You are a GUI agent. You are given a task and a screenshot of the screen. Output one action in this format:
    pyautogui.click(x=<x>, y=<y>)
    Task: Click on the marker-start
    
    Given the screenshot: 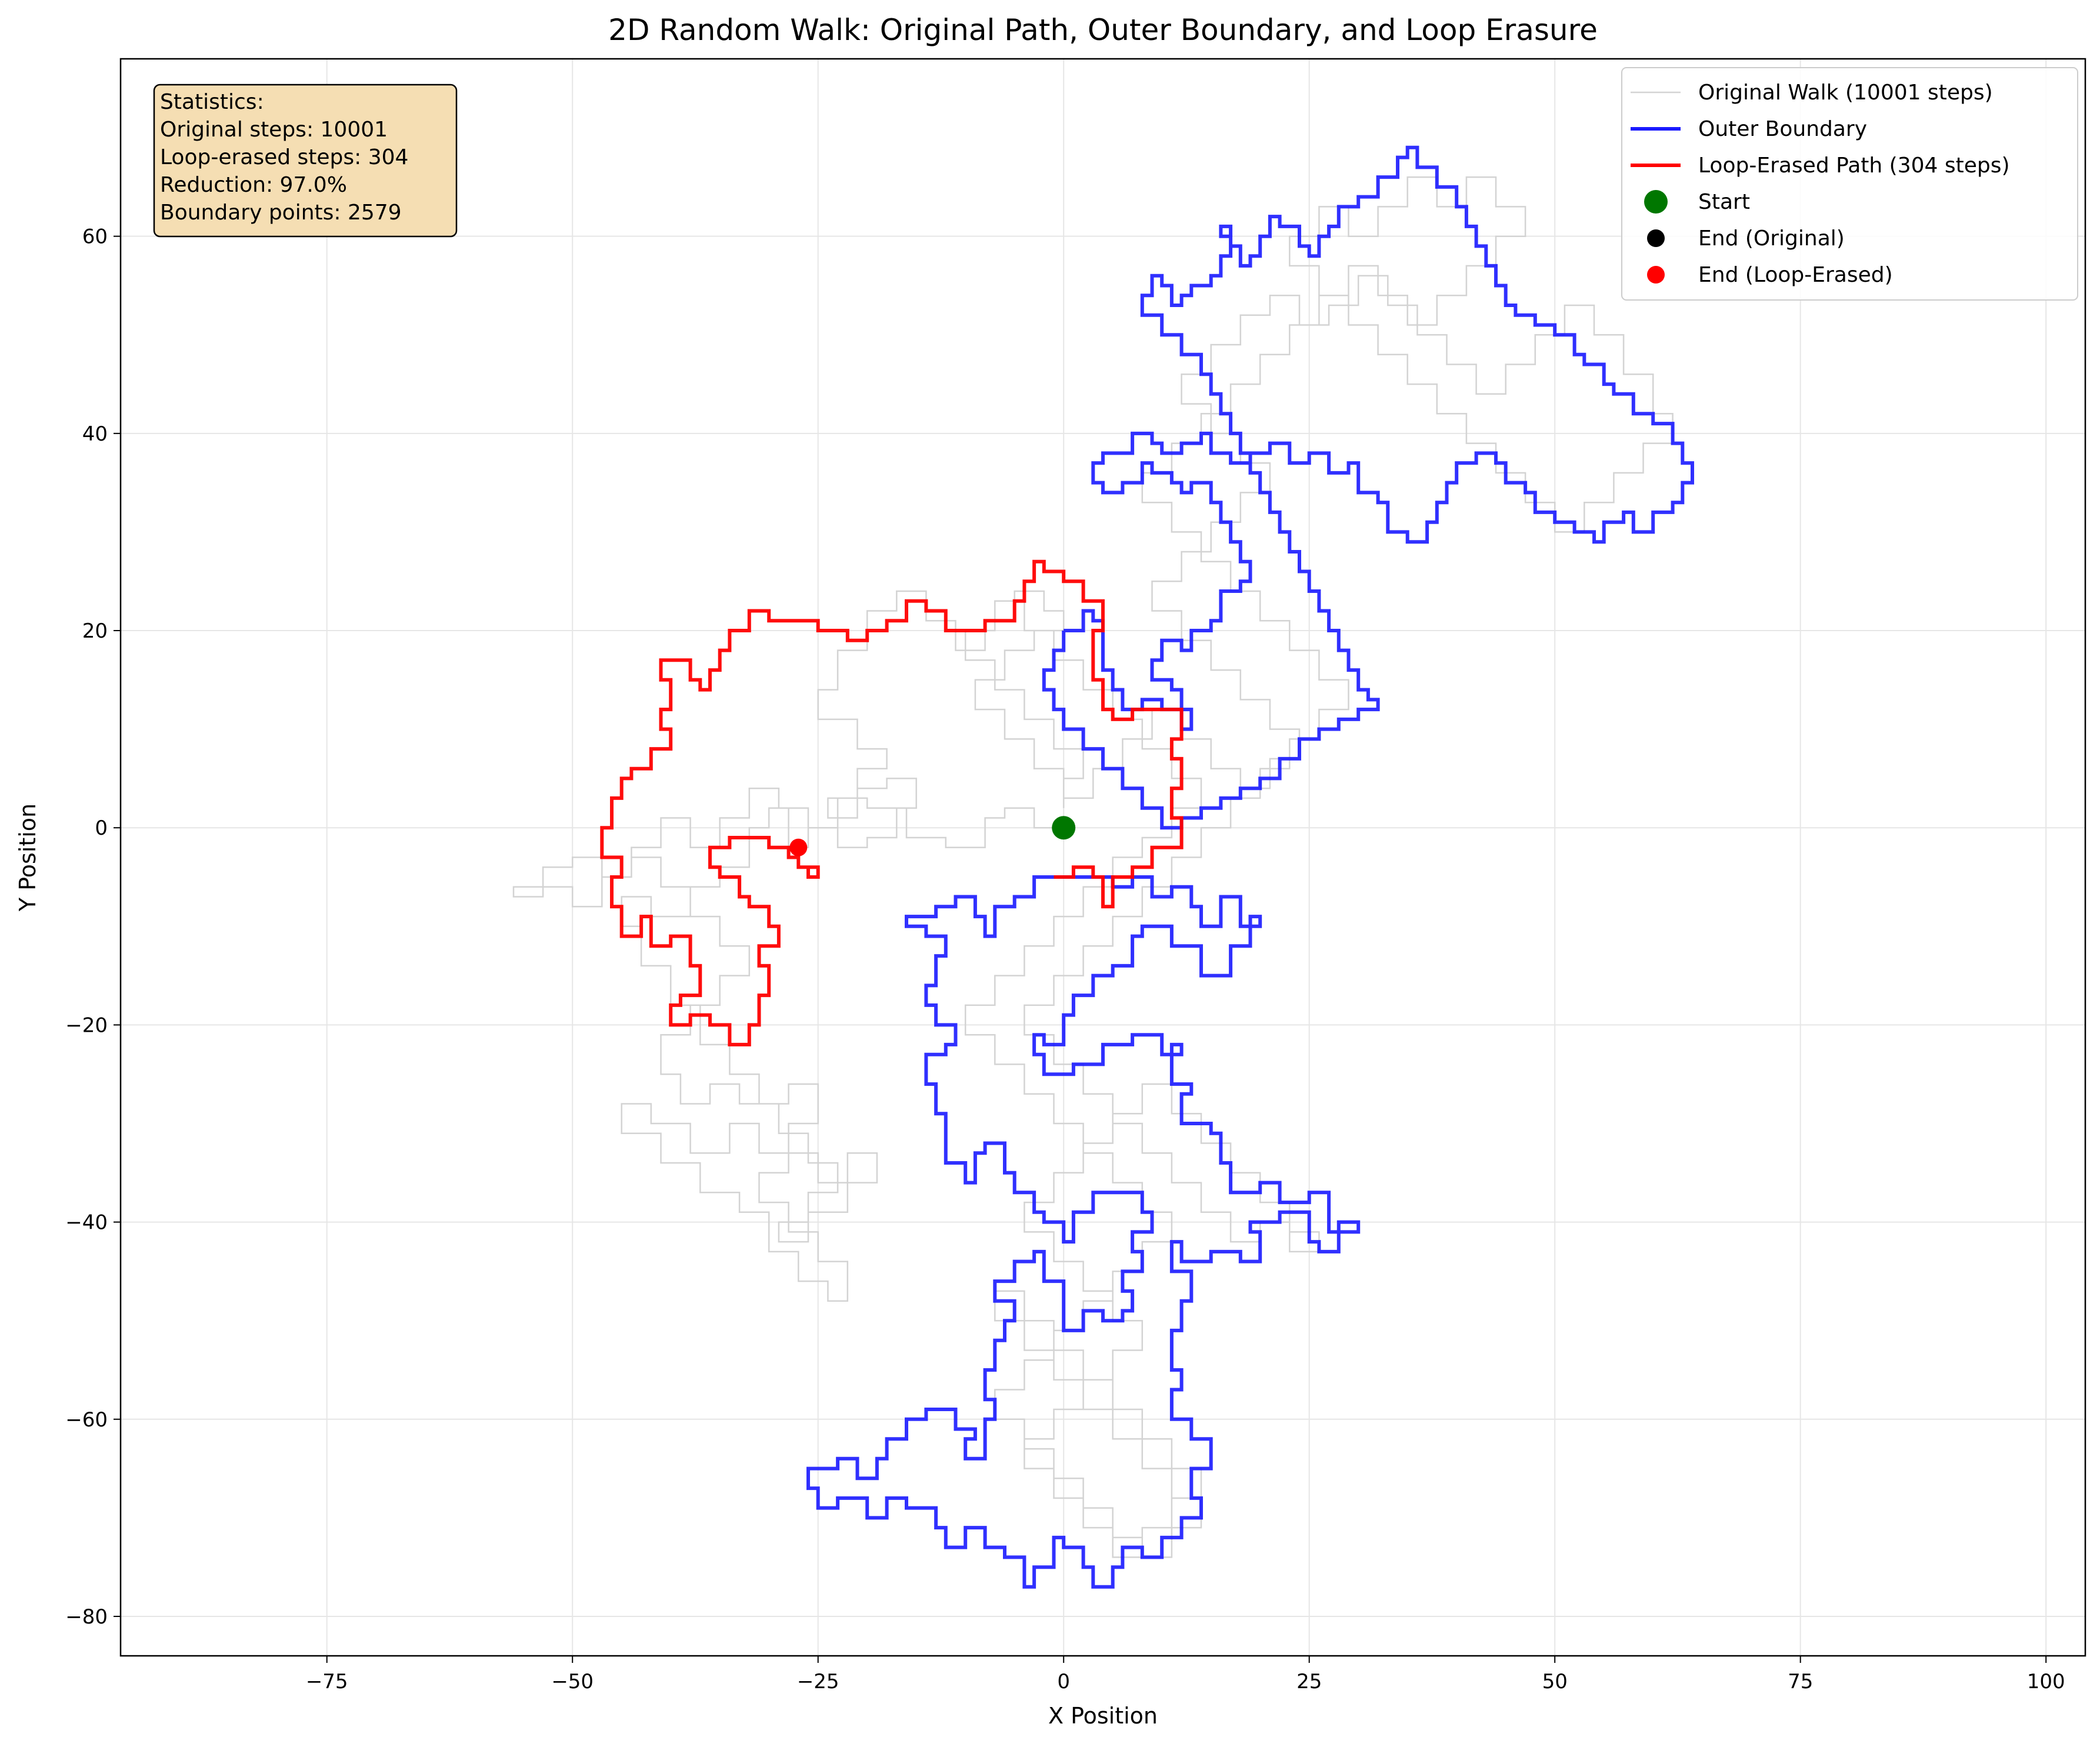 What is the action you would take?
    pyautogui.click(x=1064, y=828)
    